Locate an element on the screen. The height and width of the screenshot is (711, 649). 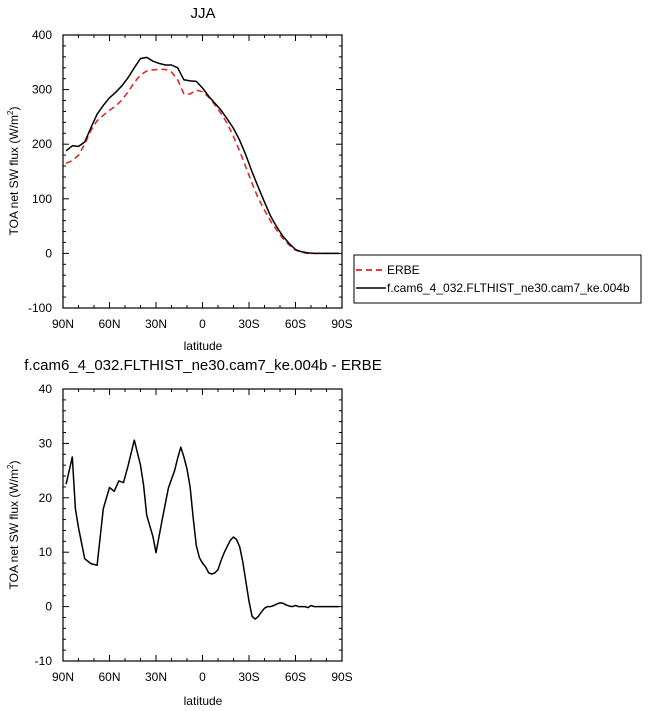
top-x-tick-label: 30S is located at coordinates (248, 324).